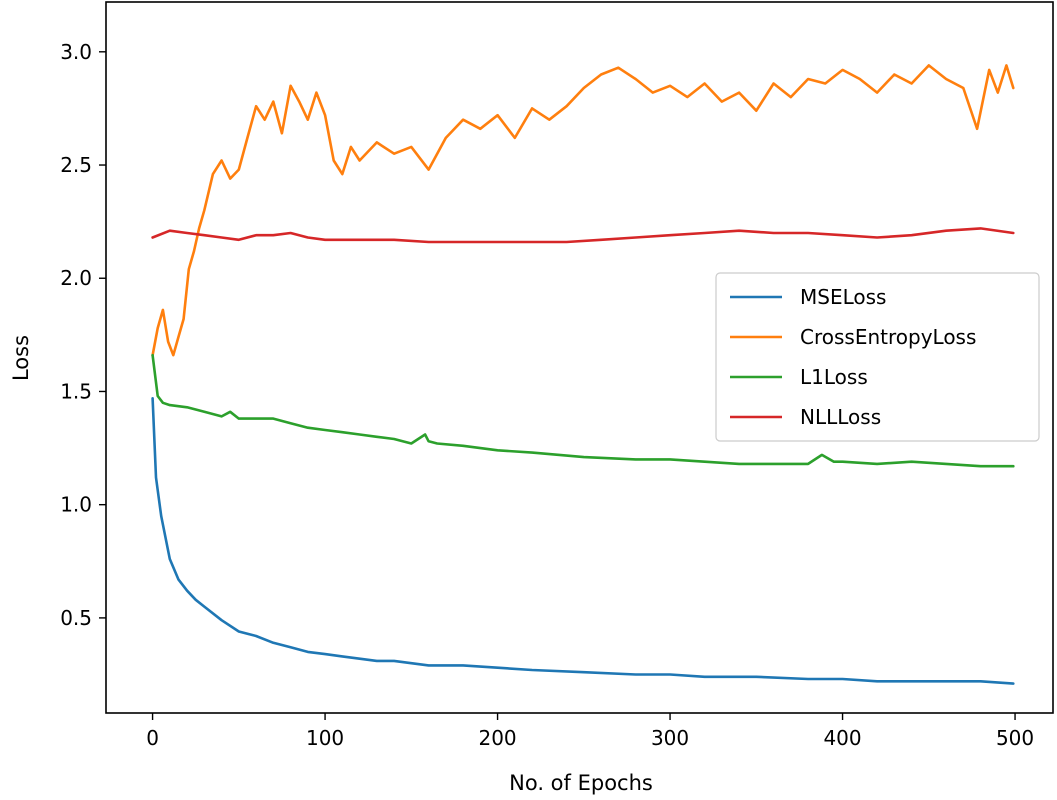  I want to click on y-tick-label: 2.5, so click(76, 165).